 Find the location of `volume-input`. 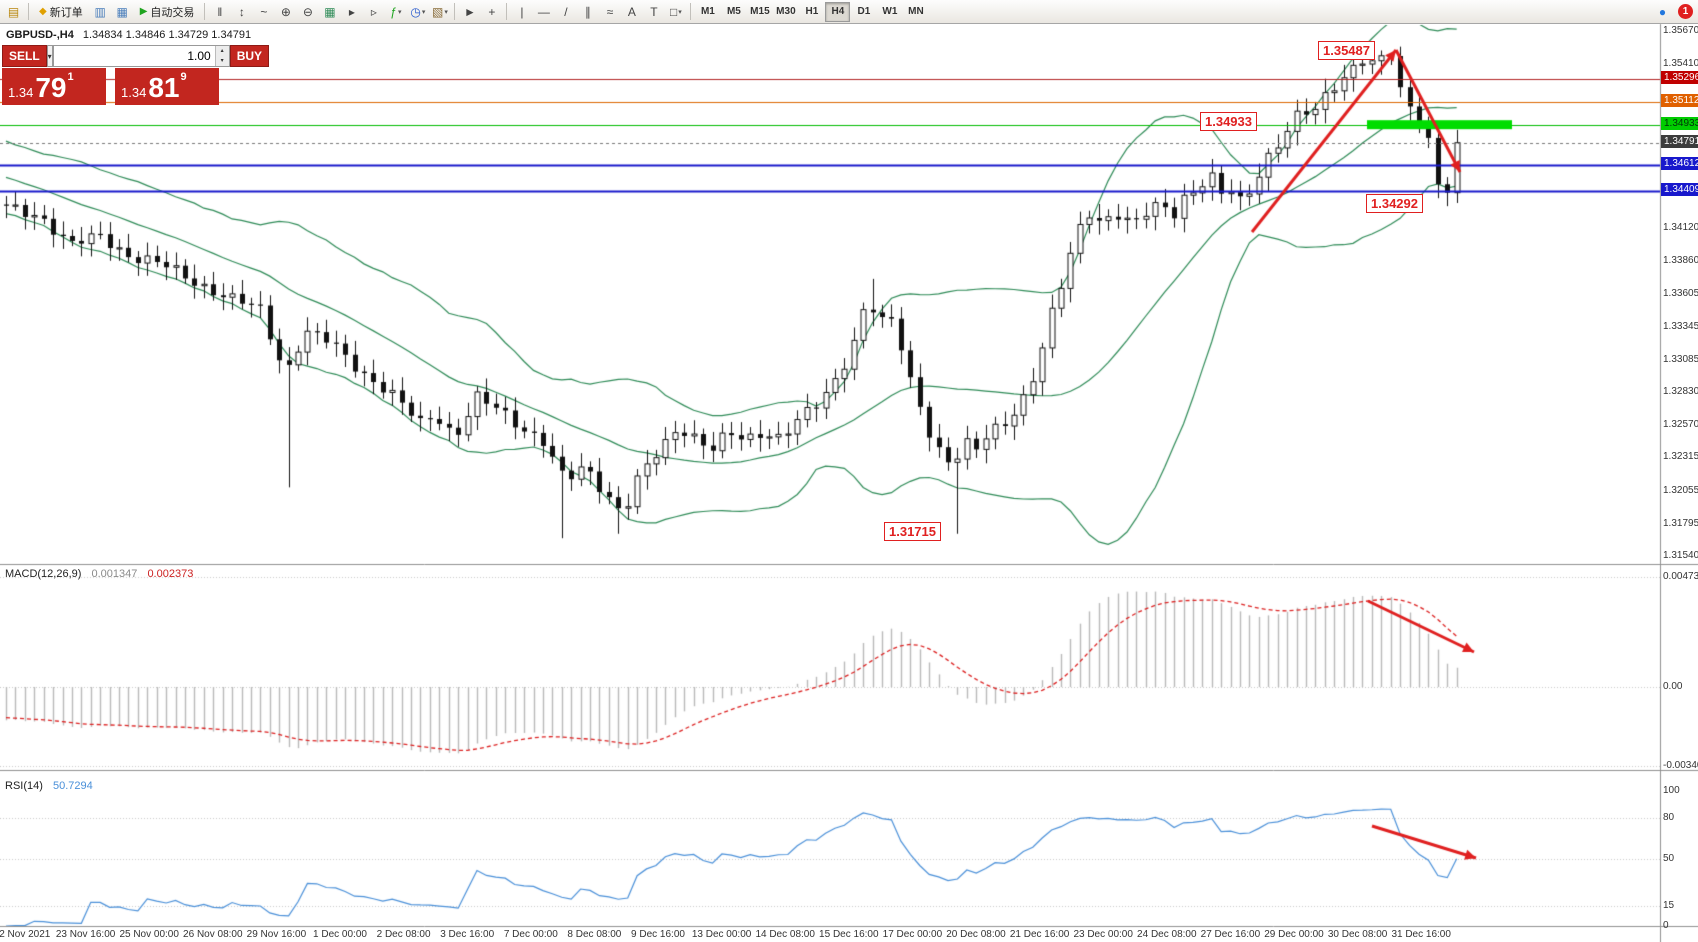

volume-input is located at coordinates (134, 56).